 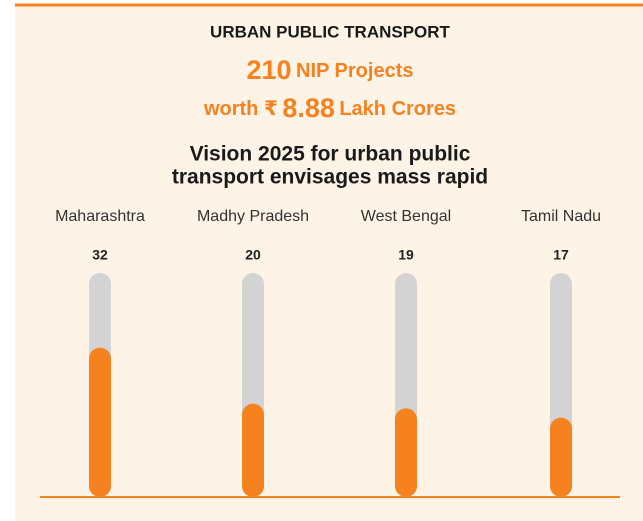 What do you see at coordinates (406, 255) in the screenshot?
I see `value-label: 19` at bounding box center [406, 255].